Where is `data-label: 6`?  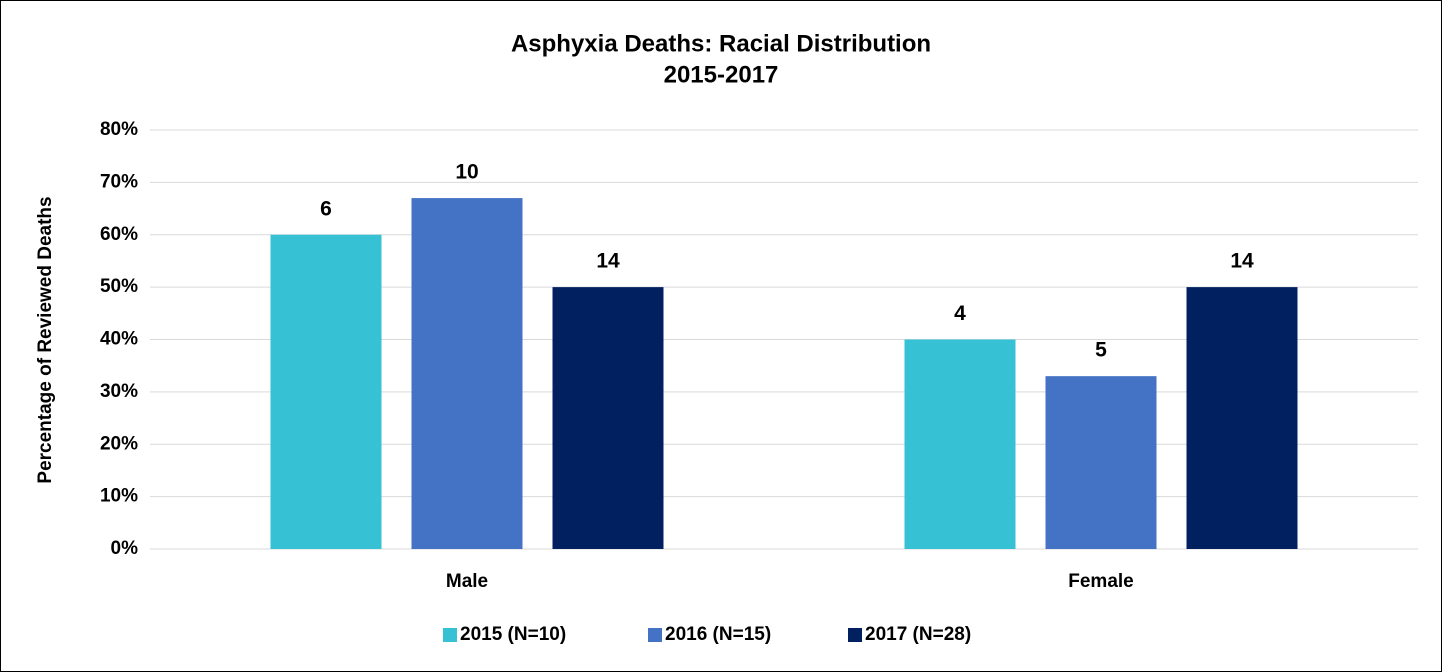
data-label: 6 is located at coordinates (326, 208).